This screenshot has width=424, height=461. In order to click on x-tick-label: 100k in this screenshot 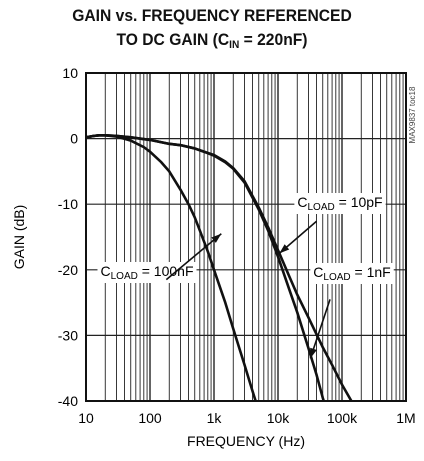, I will do `click(342, 418)`.